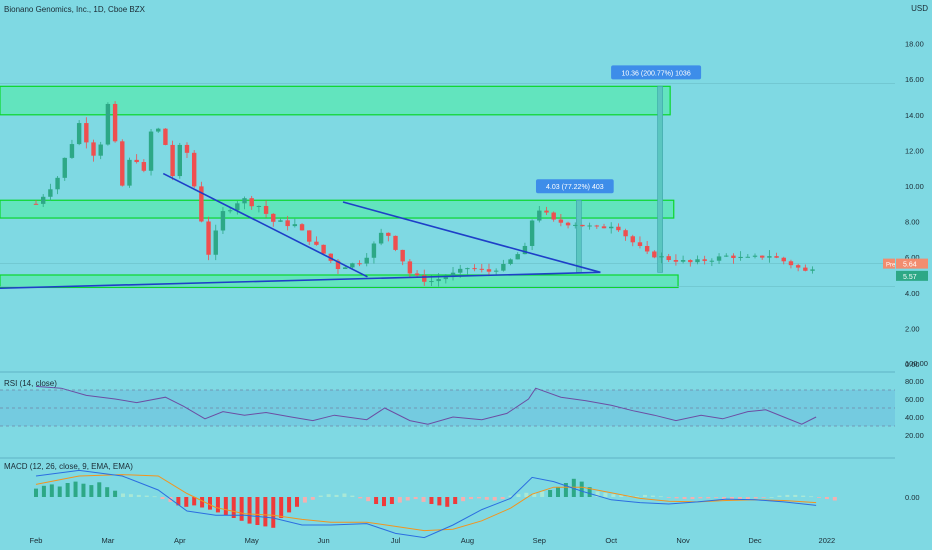 The width and height of the screenshot is (932, 550). I want to click on measure-column, so click(579, 236).